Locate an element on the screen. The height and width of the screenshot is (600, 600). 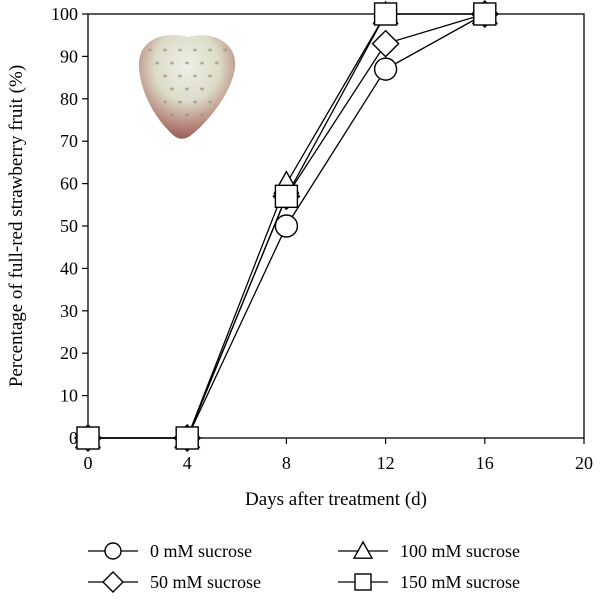
x-tick-label: 12 is located at coordinates (386, 463).